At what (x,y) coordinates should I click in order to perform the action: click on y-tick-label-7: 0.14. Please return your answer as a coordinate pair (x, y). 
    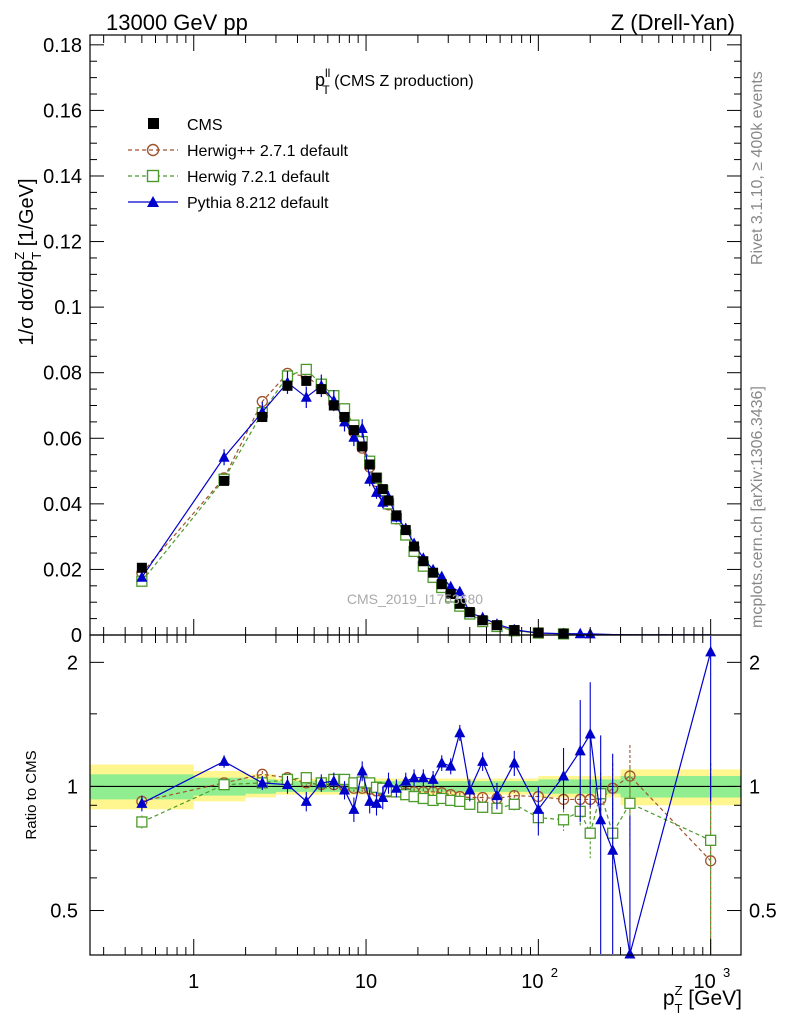
    Looking at the image, I should click on (62, 177).